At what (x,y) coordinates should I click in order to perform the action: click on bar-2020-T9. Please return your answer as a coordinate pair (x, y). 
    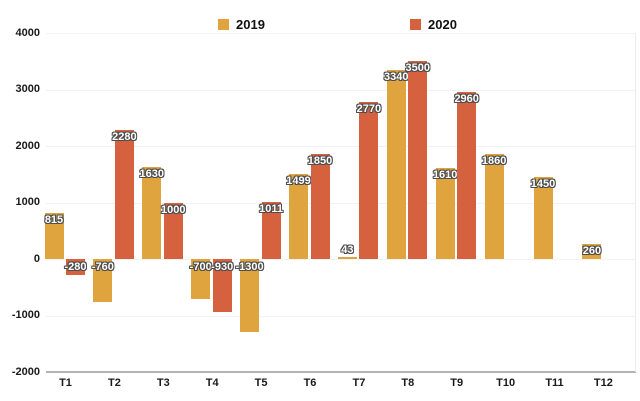
    Looking at the image, I should click on (467, 175).